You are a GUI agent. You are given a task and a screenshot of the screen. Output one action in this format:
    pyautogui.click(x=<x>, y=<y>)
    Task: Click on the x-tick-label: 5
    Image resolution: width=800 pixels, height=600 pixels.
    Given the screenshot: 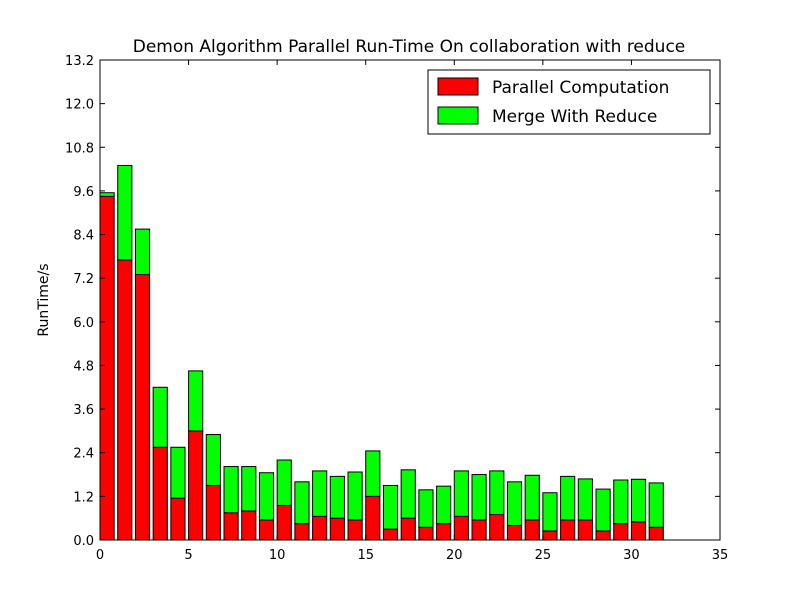 What is the action you would take?
    pyautogui.click(x=188, y=555)
    